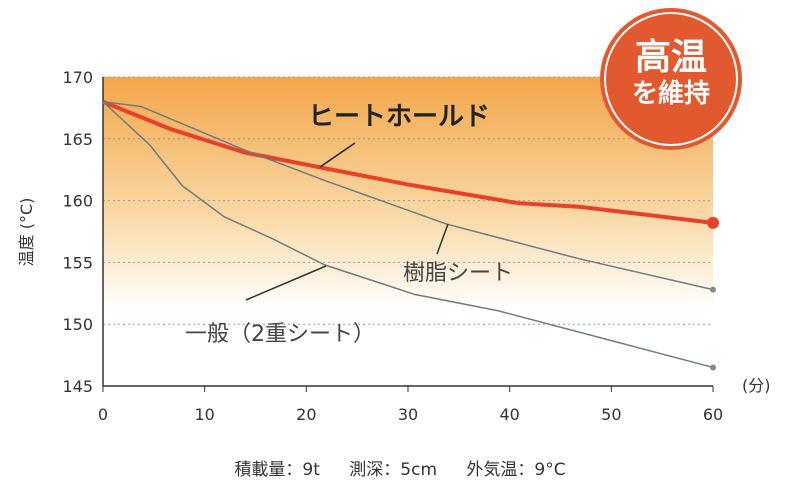 The width and height of the screenshot is (800, 495). Describe the element at coordinates (77, 139) in the screenshot. I see `y-tick-label: 165` at that location.